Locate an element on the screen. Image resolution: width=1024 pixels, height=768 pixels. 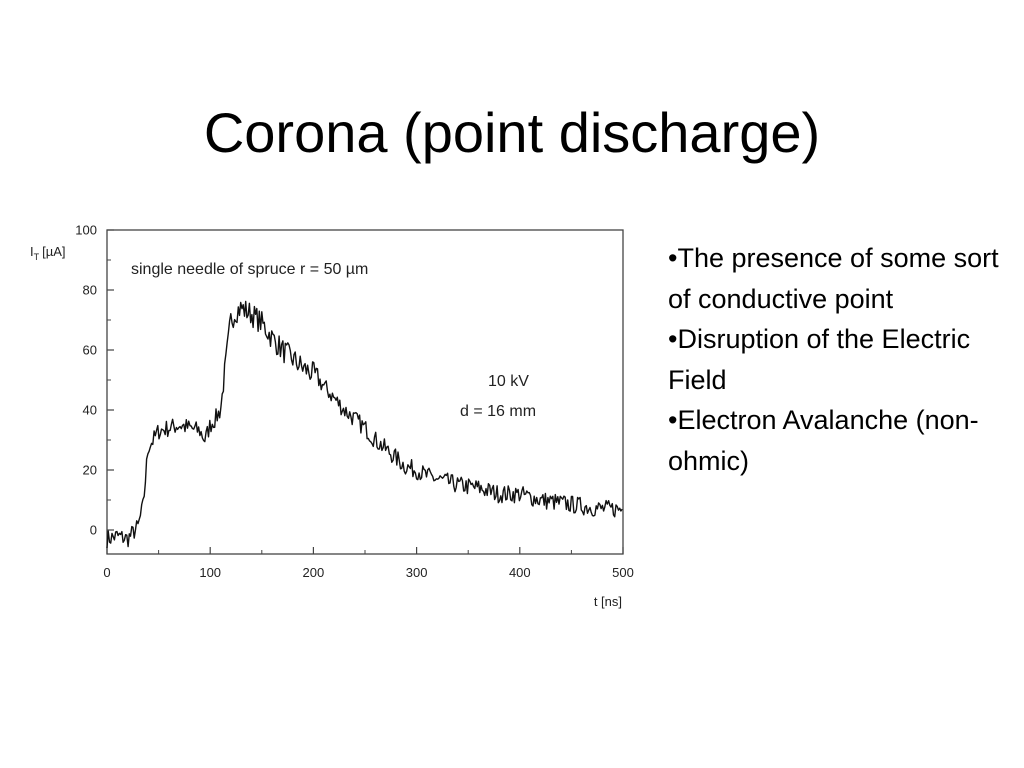
x-tick-label-400: 400 is located at coordinates (520, 572).